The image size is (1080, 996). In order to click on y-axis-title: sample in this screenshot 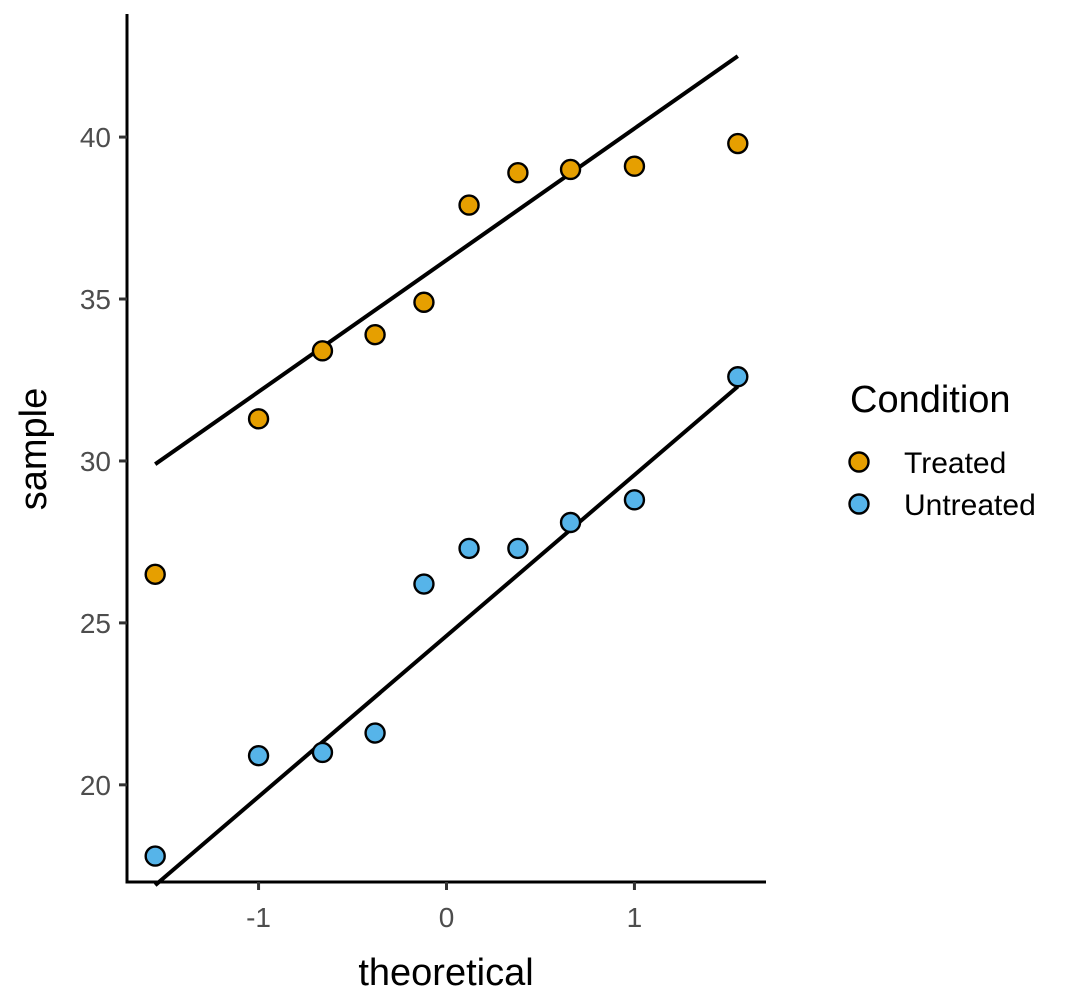, I will do `click(34, 449)`.